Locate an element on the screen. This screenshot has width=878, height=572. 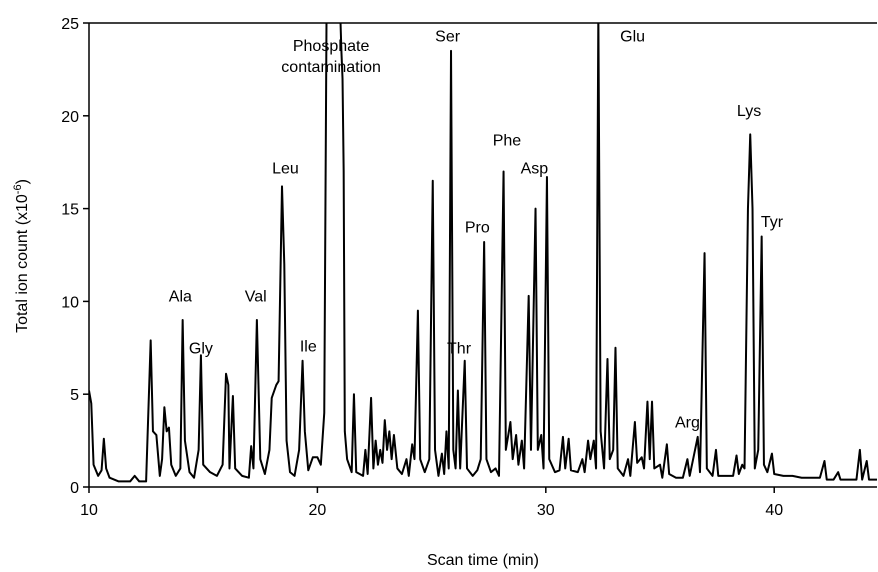
y-tick-label: 25 is located at coordinates (70, 24).